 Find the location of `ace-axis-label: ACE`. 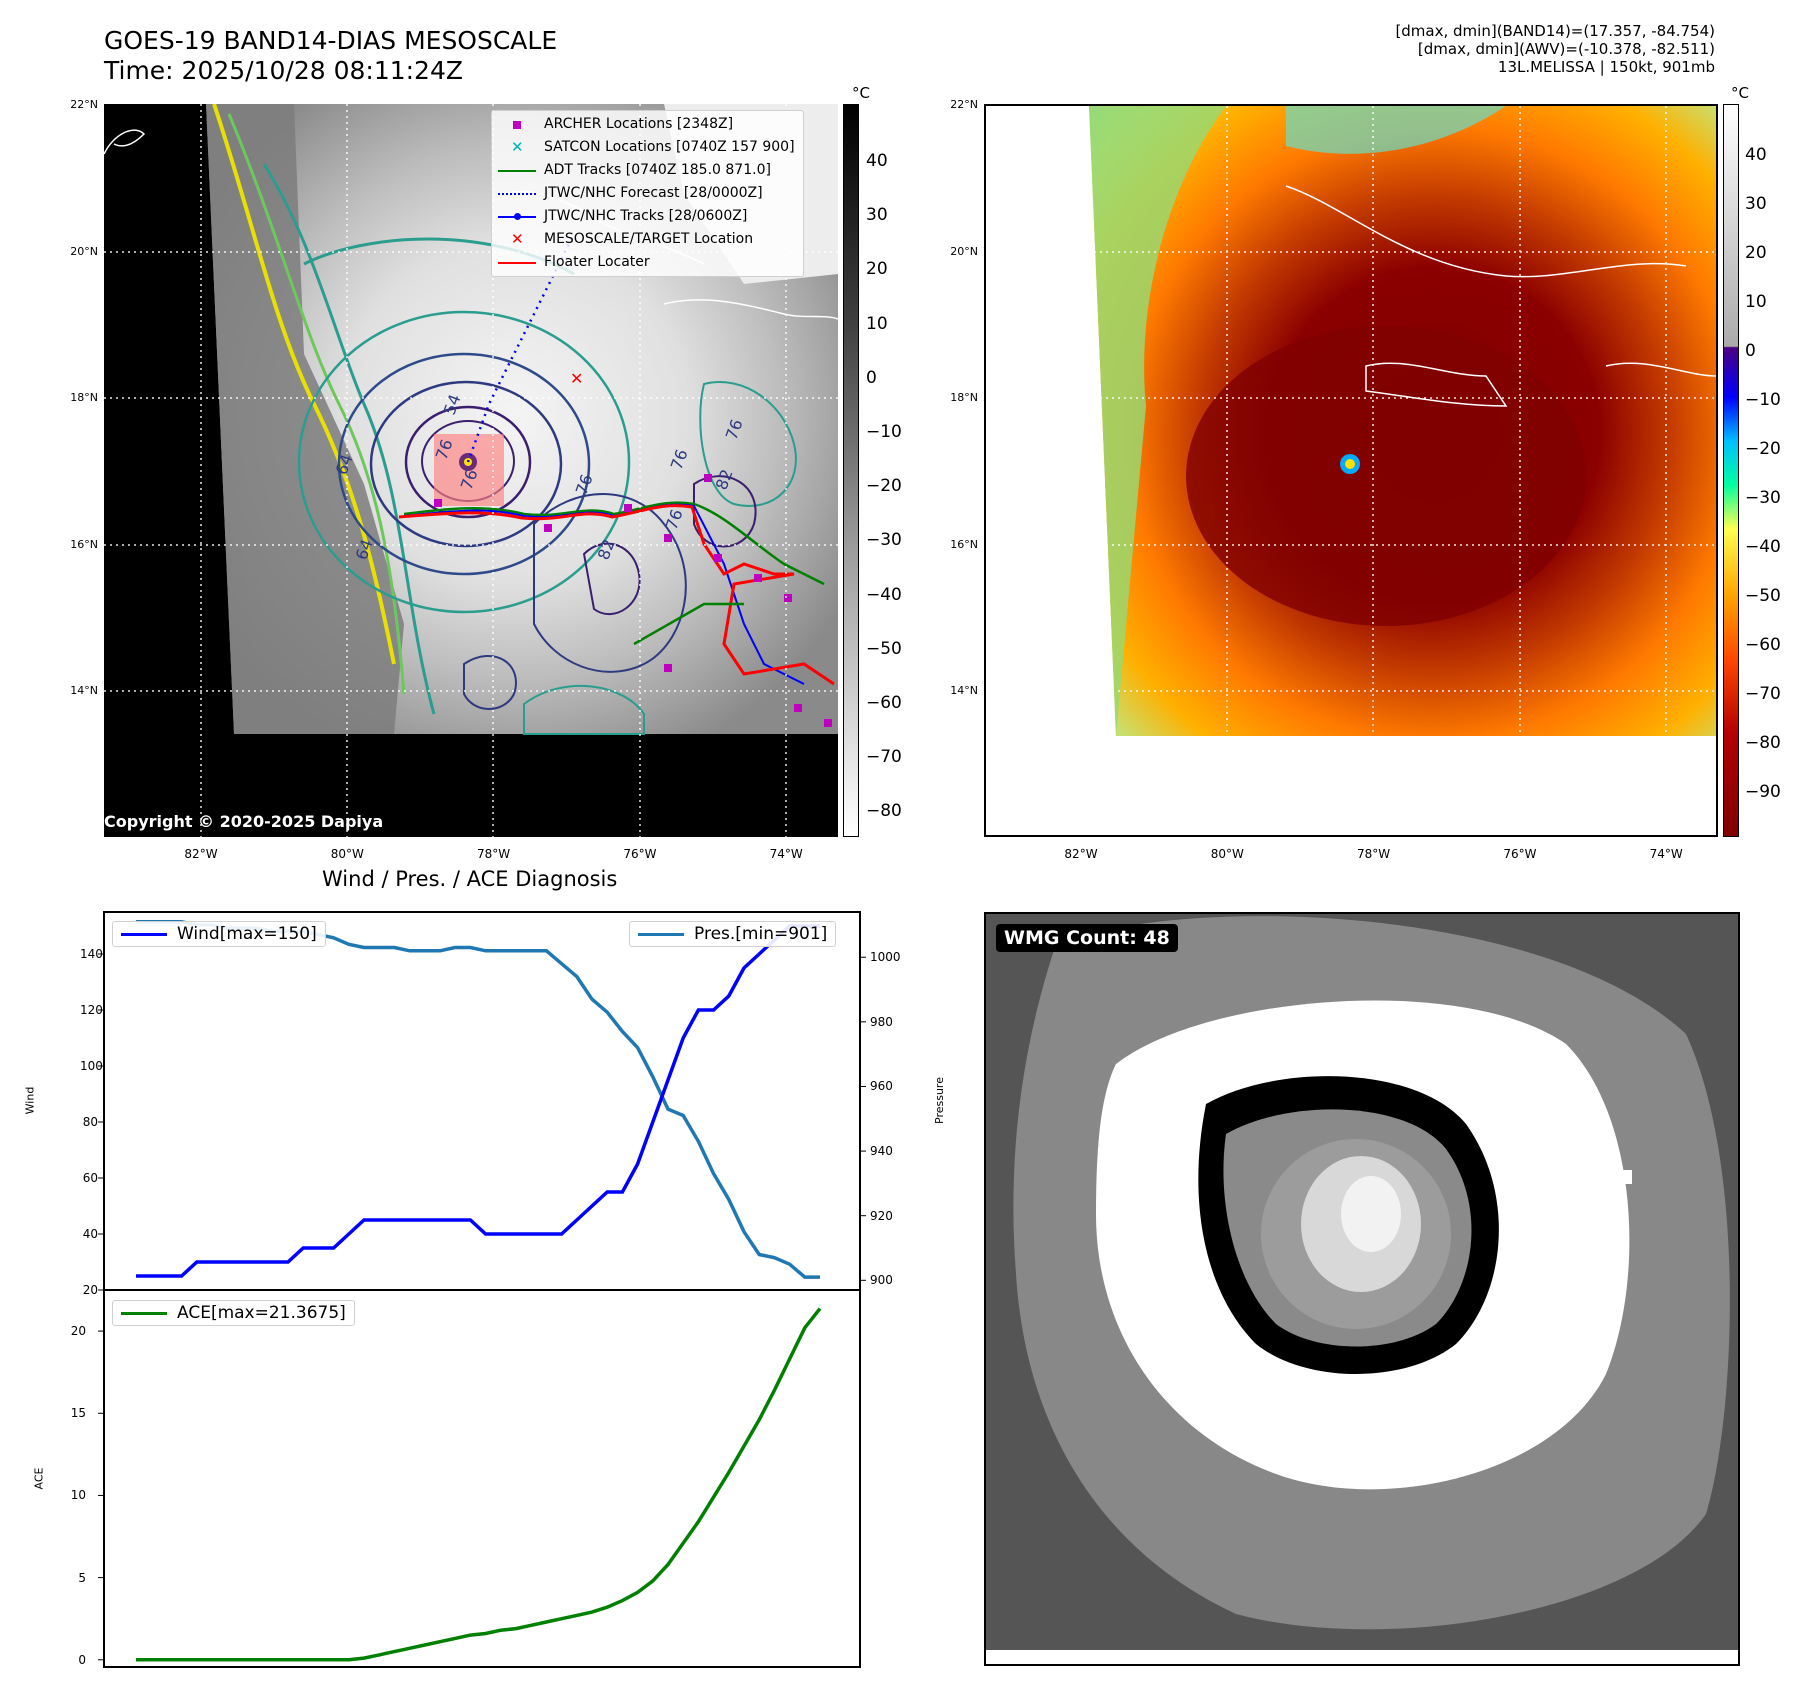

ace-axis-label: ACE is located at coordinates (39, 1478).